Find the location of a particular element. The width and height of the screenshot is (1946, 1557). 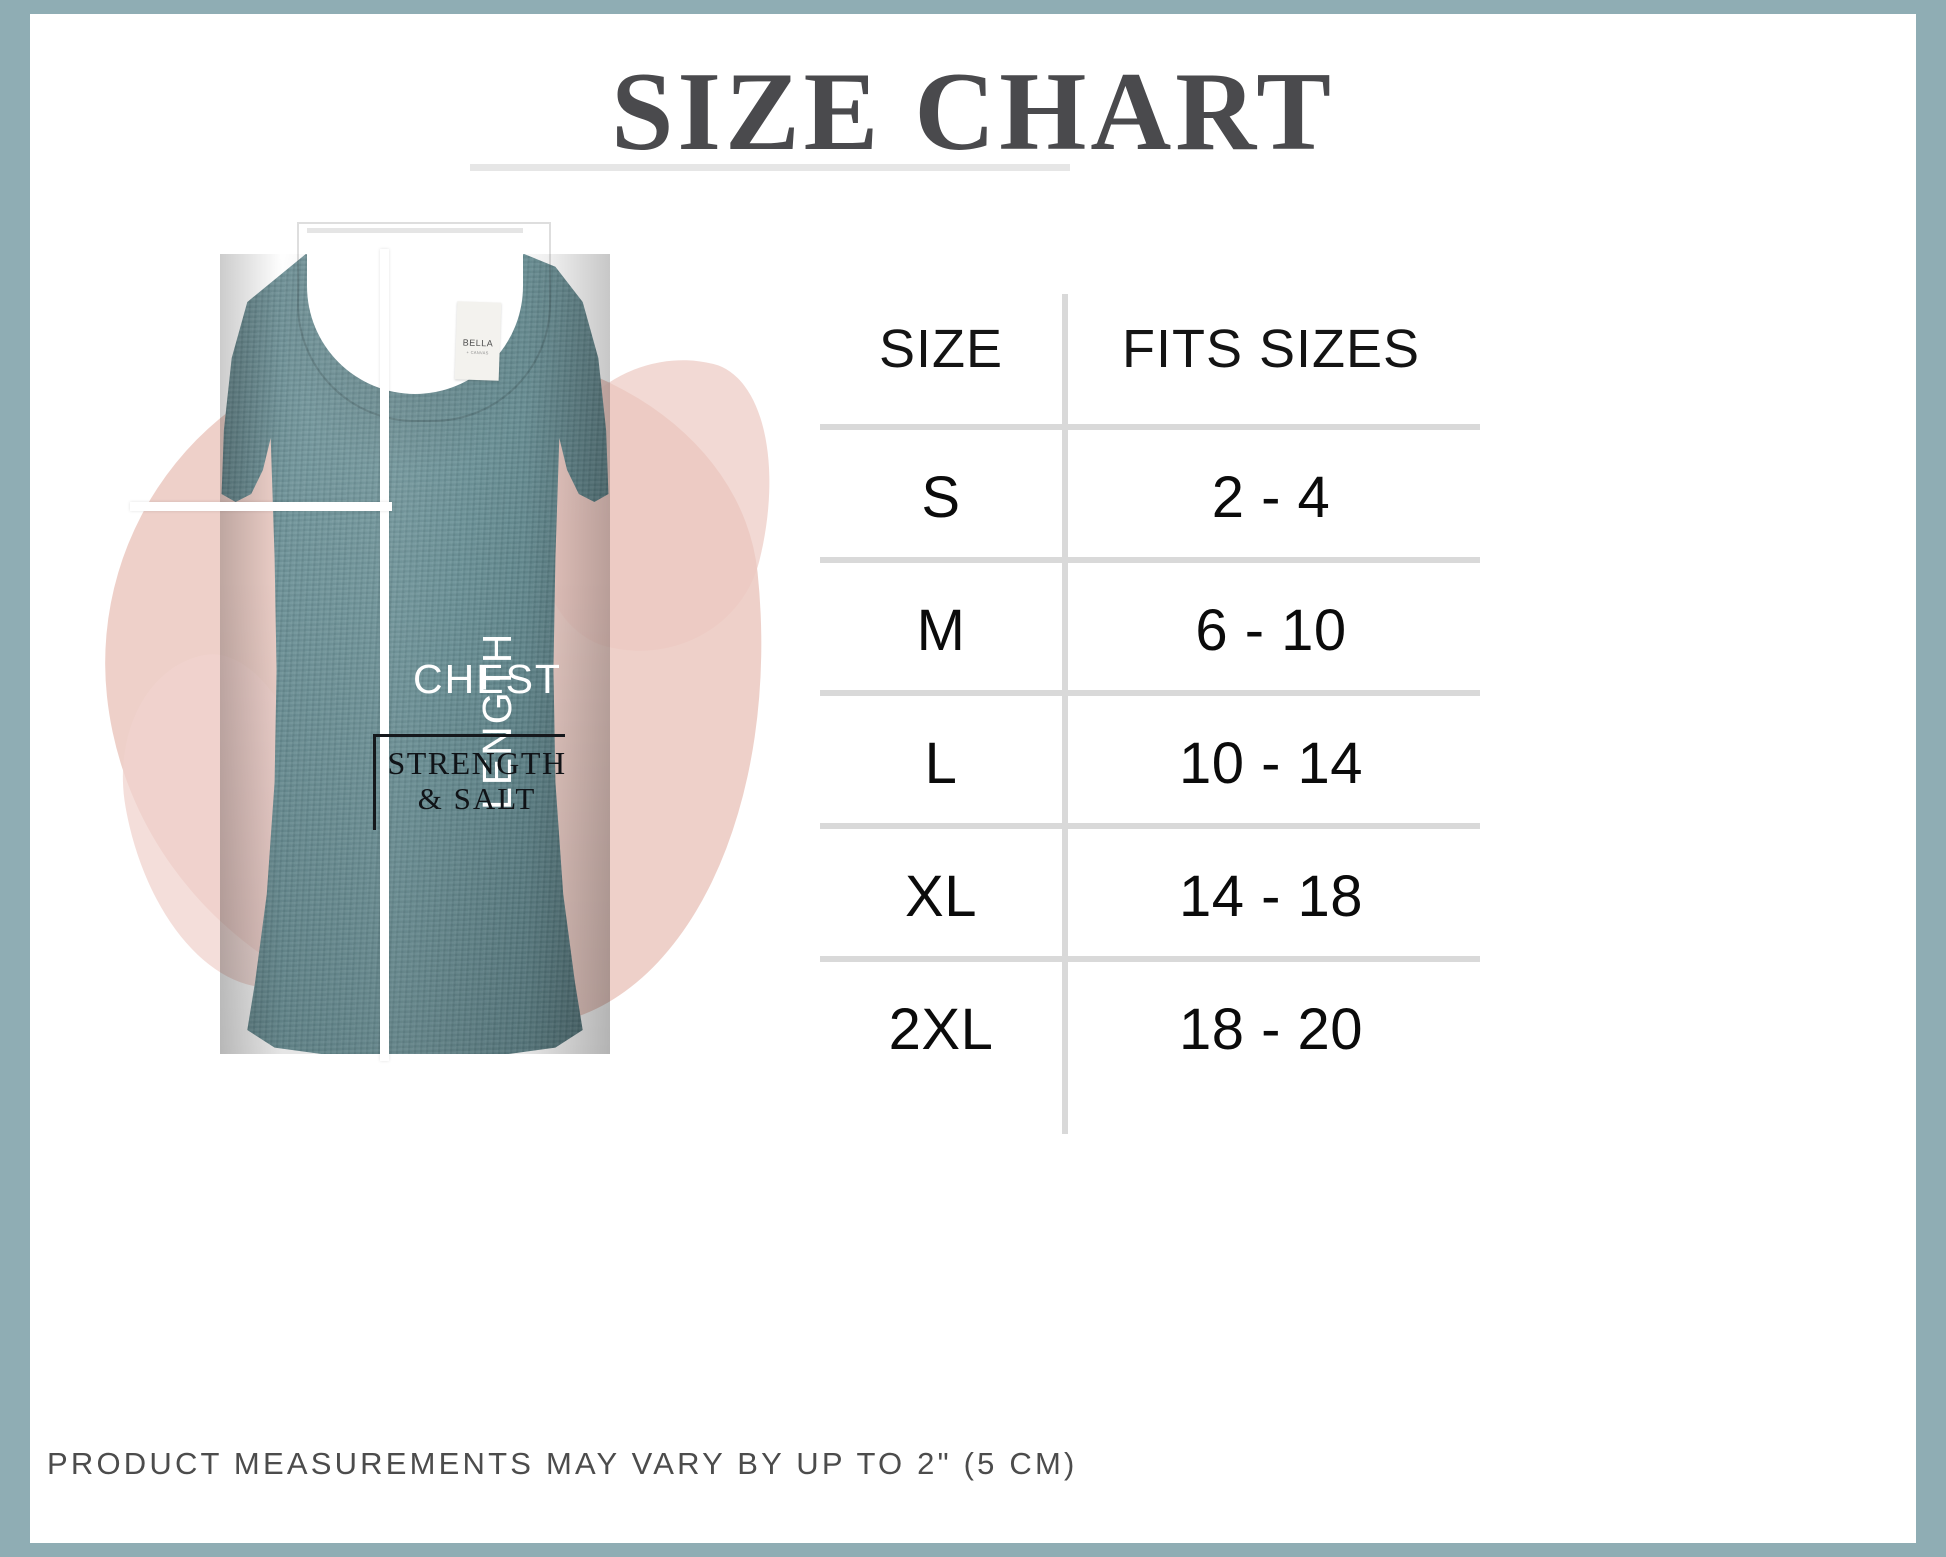

cell-fits: 10 - 14 is located at coordinates (1271, 763).